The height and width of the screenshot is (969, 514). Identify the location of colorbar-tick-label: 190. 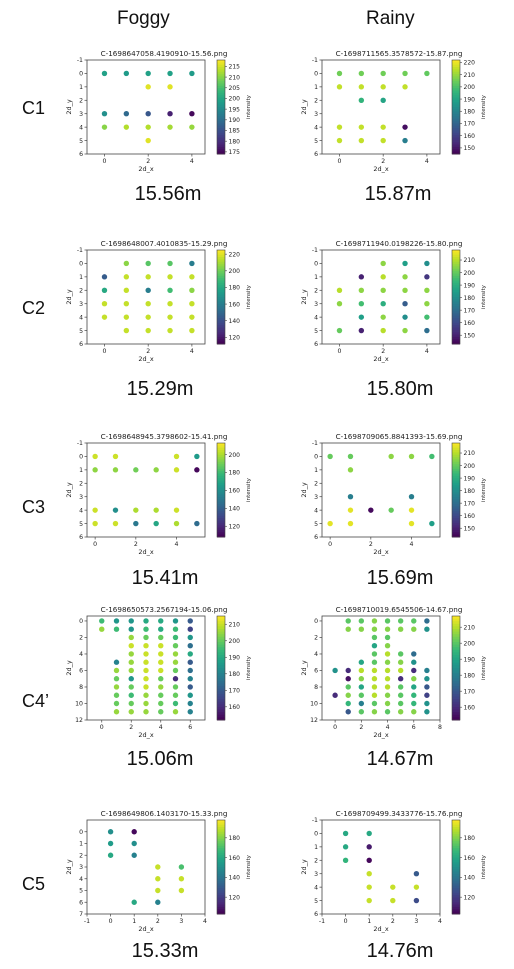
(235, 657).